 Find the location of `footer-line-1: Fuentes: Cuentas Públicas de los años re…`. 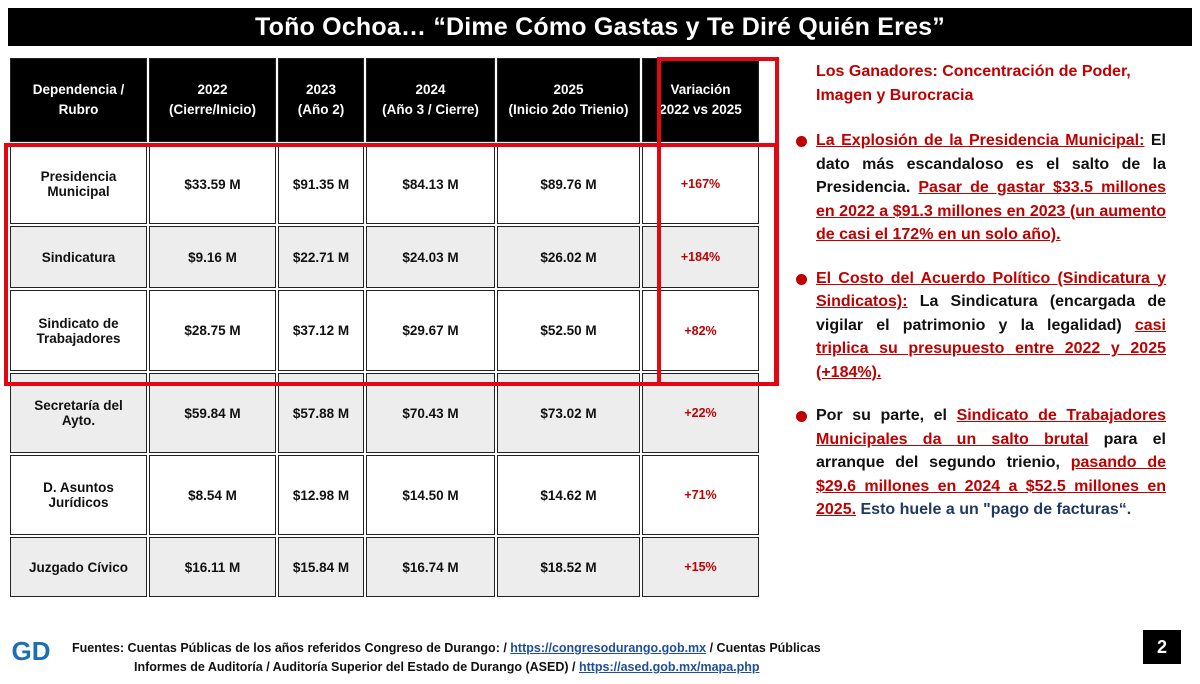

footer-line-1: Fuentes: Cuentas Públicas de los años re… is located at coordinates (472, 648).